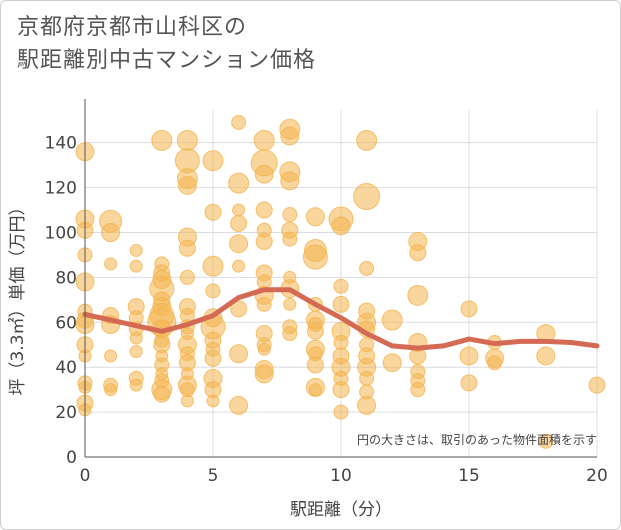 This screenshot has width=621, height=530. I want to click on y-tick-label: 140, so click(61, 144).